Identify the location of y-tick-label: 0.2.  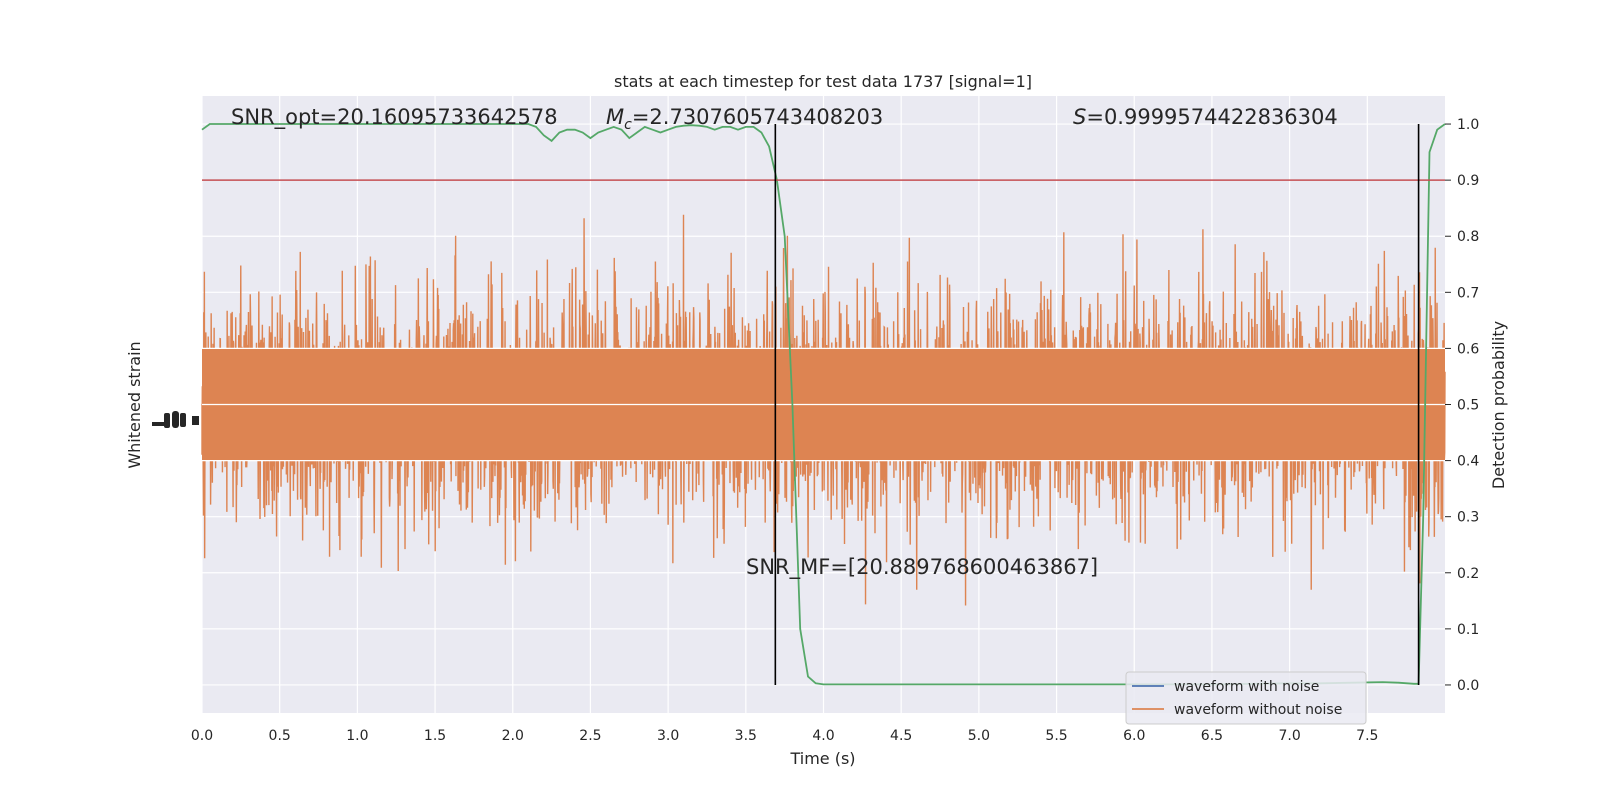
(1468, 574).